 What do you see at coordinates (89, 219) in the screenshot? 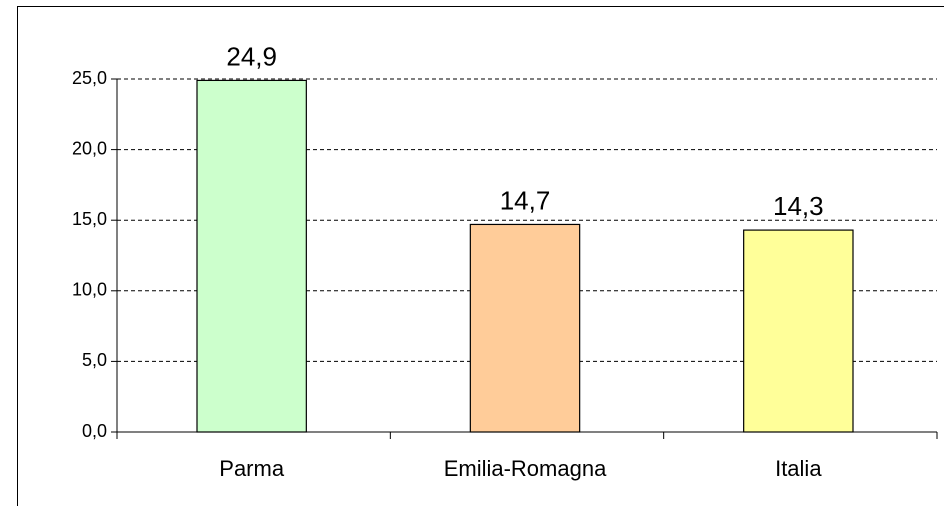
I see `y-tick-label: 15,0` at bounding box center [89, 219].